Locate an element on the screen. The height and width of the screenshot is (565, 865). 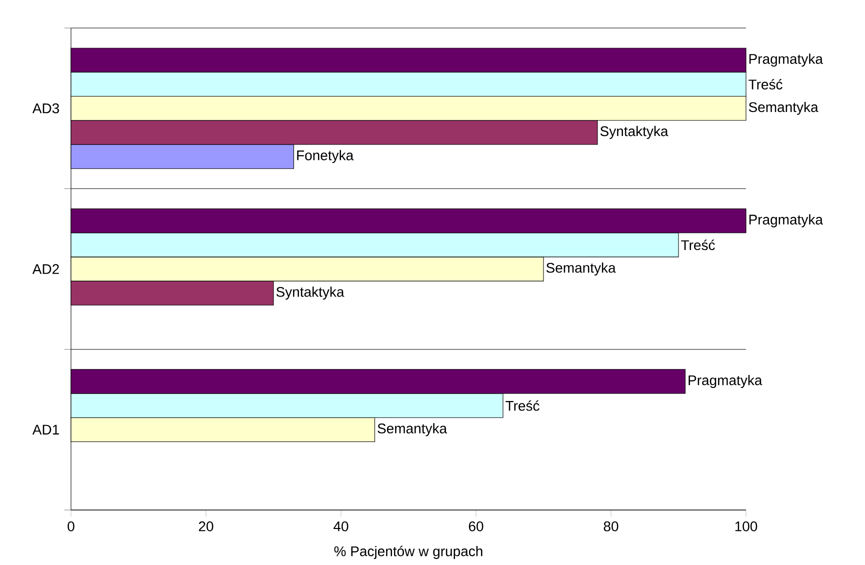
text: Syntaktyka is located at coordinates (310, 293).